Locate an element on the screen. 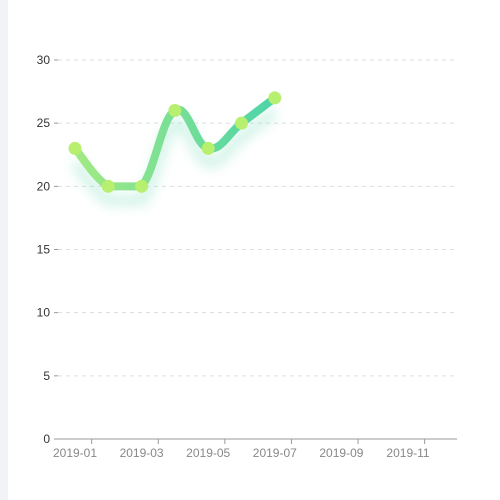  y-tick-label: 0 is located at coordinates (46, 439).